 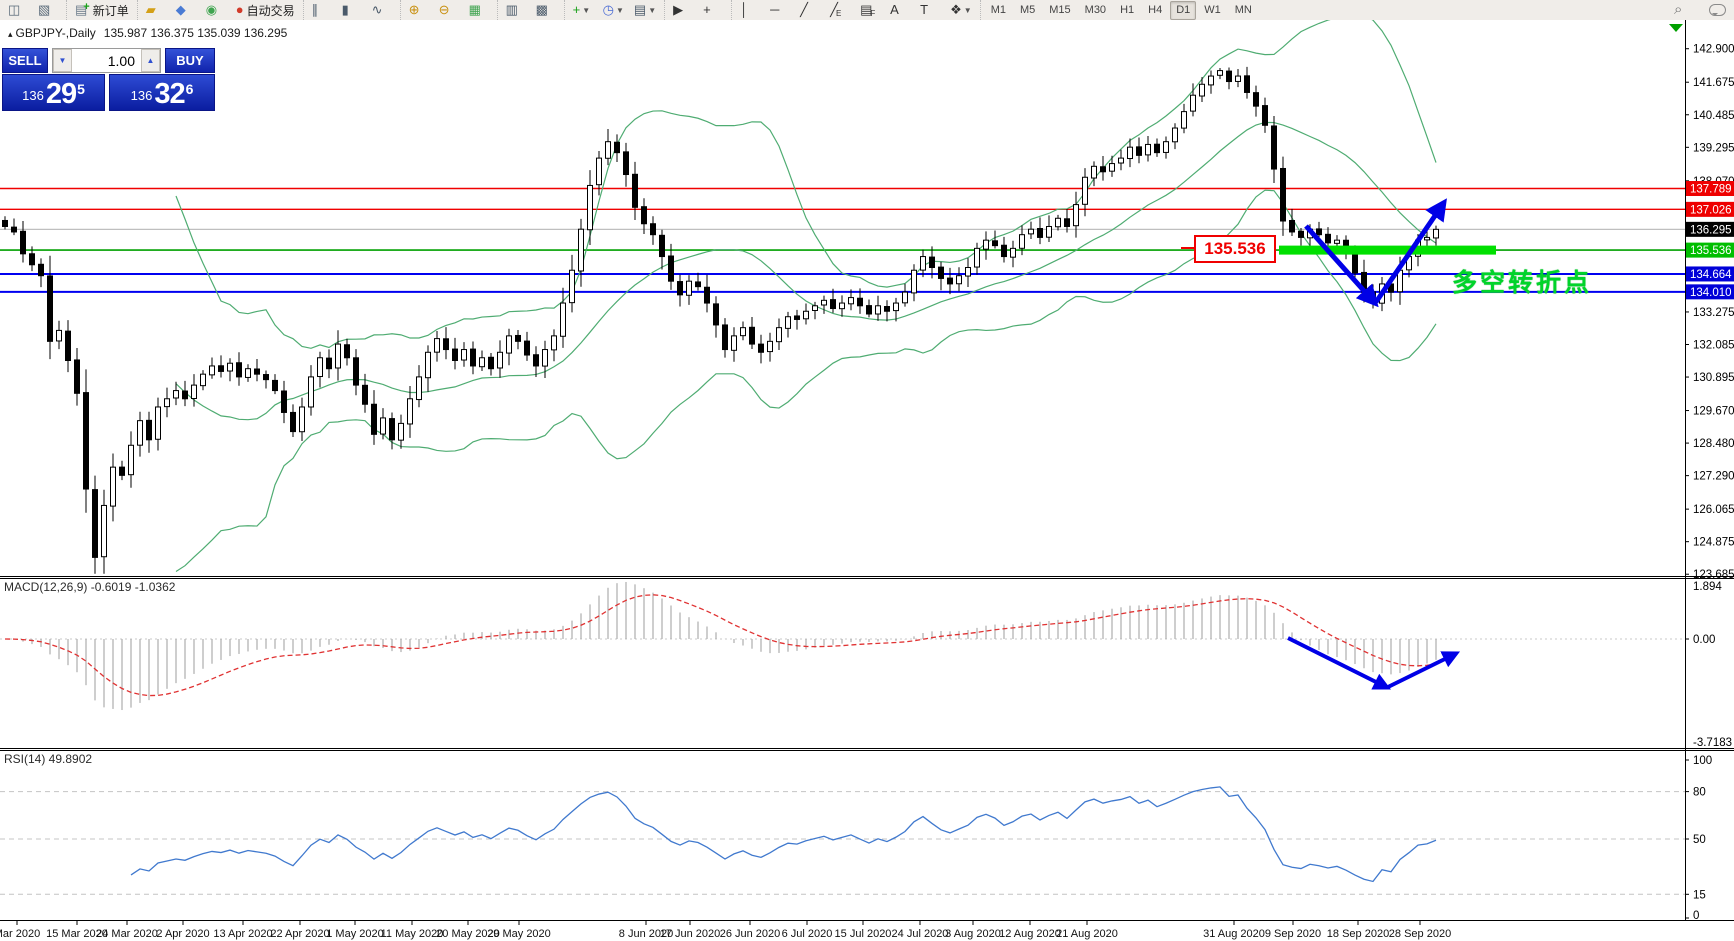 I want to click on template-chart-button: ▤ ▼, so click(x=645, y=10).